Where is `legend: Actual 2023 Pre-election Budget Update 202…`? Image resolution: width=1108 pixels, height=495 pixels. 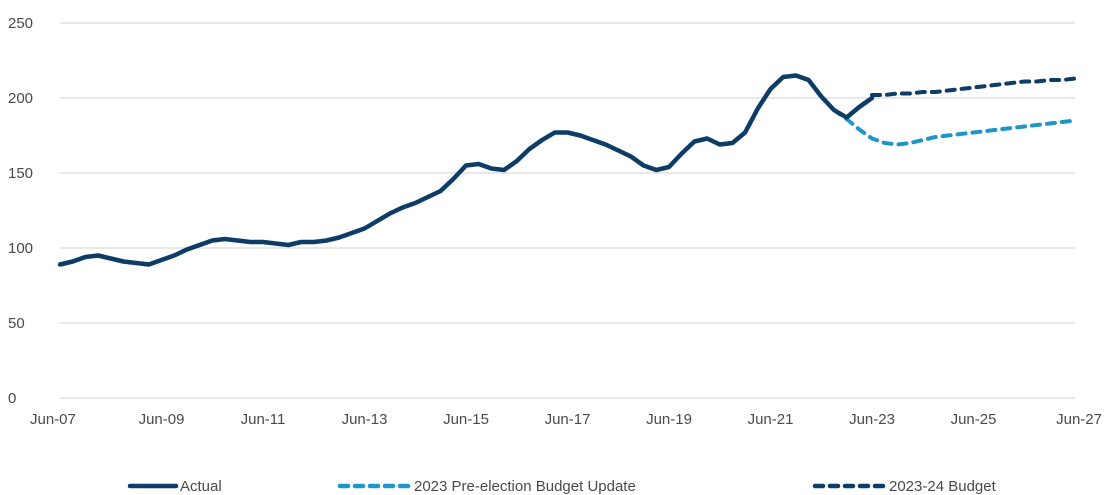
legend: Actual 2023 Pre-election Budget Update 202… is located at coordinates (562, 486).